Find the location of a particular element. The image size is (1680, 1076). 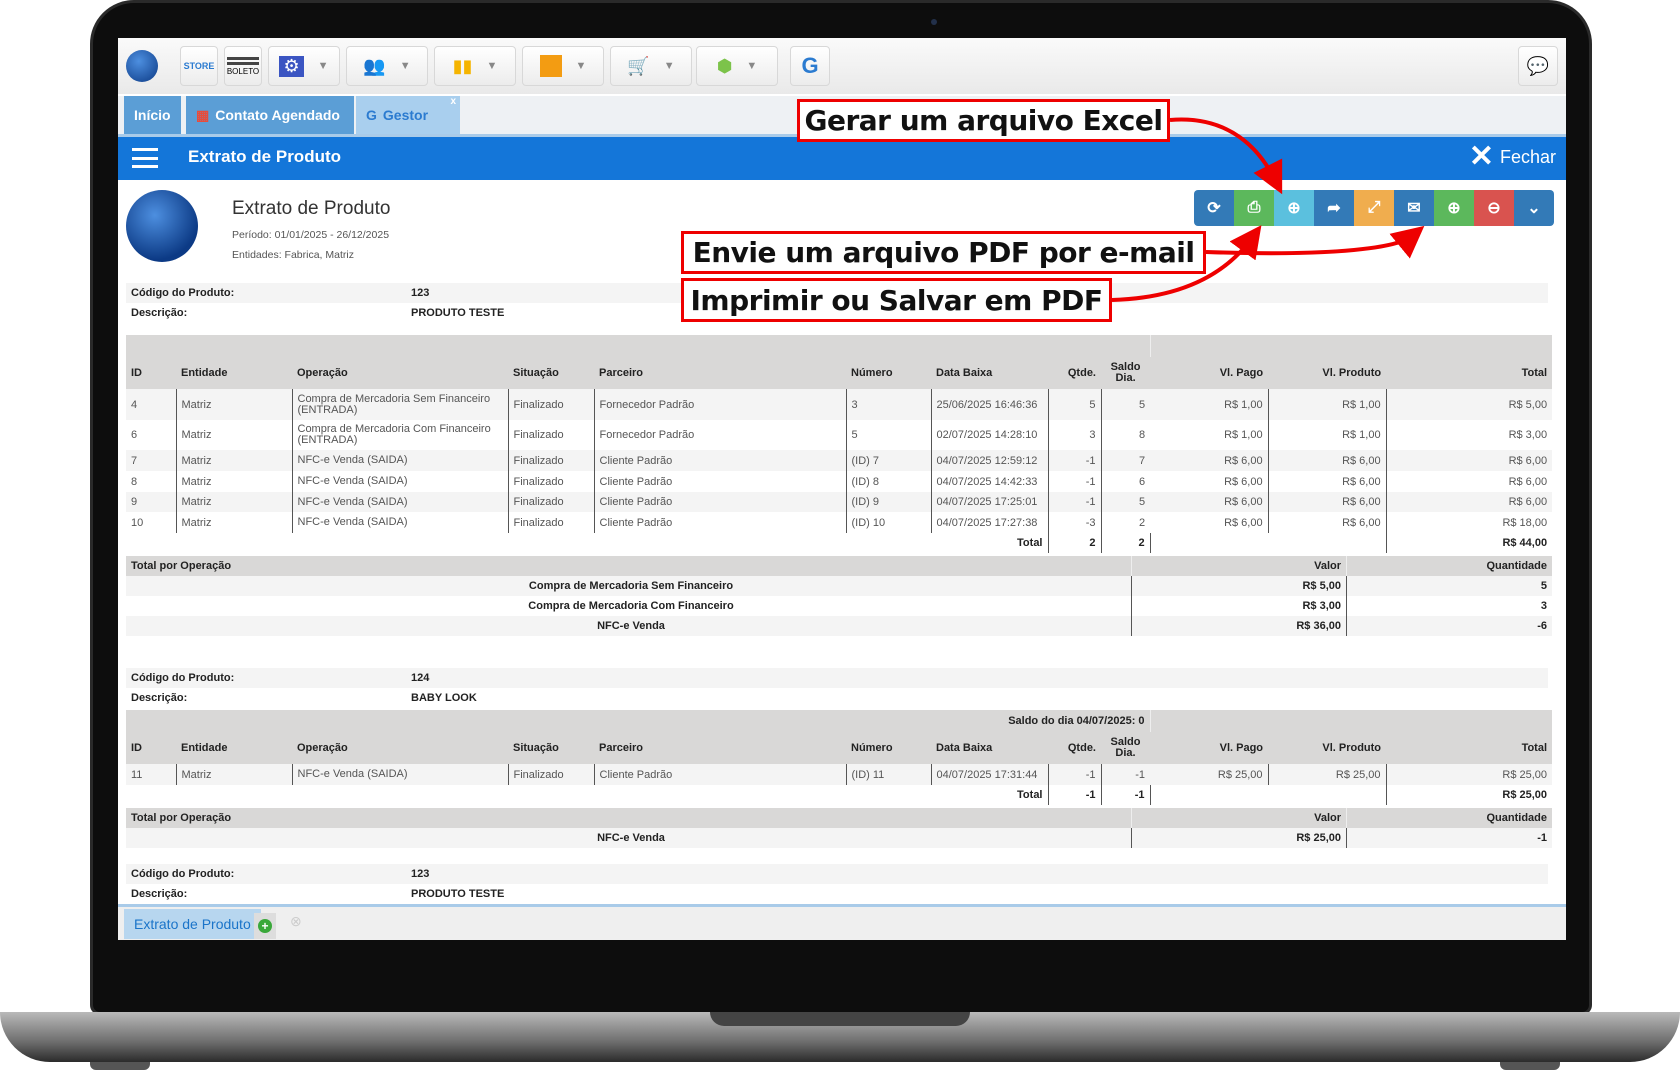

field-value: PRODUTO TESTE is located at coordinates (458, 313).